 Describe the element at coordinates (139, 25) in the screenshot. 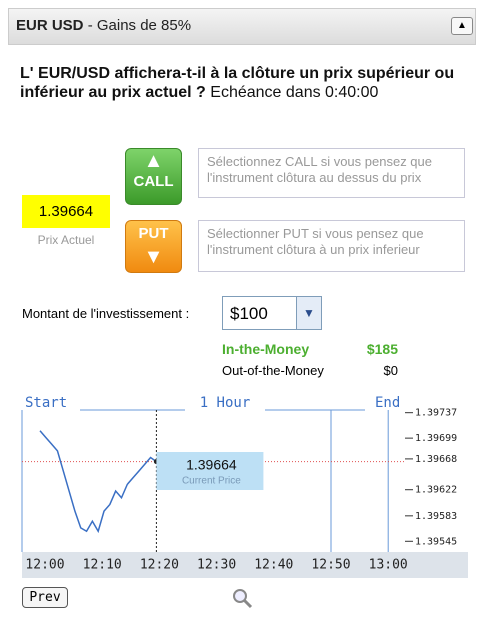

I see `gain: - Gains de 85%` at that location.